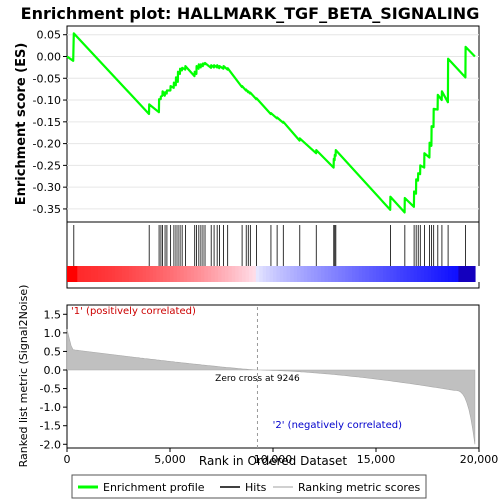  What do you see at coordinates (49, 56) in the screenshot?
I see `es-tick-label: 0.00` at bounding box center [49, 56].